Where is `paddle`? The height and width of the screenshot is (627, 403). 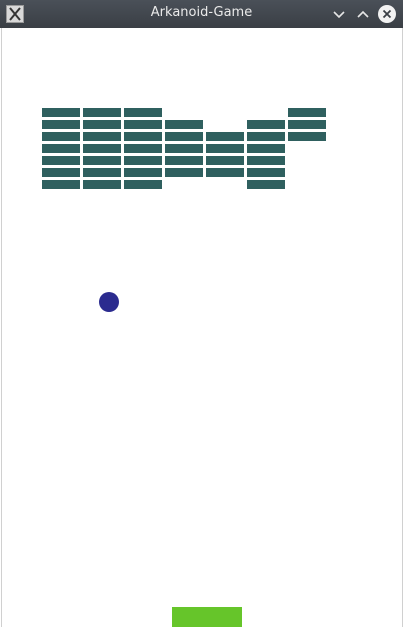 paddle is located at coordinates (207, 617).